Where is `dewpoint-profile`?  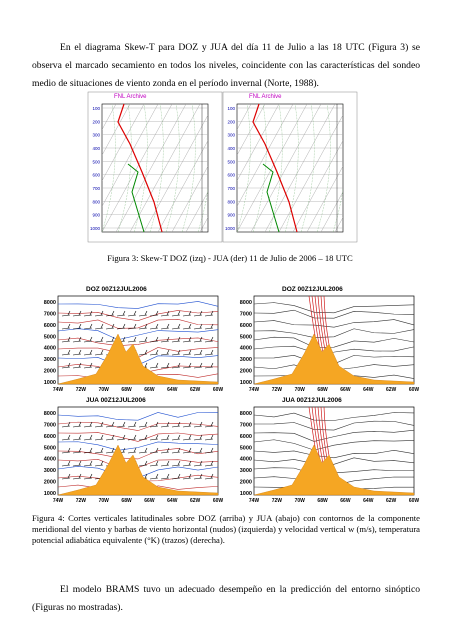
dewpoint-profile is located at coordinates (271, 198).